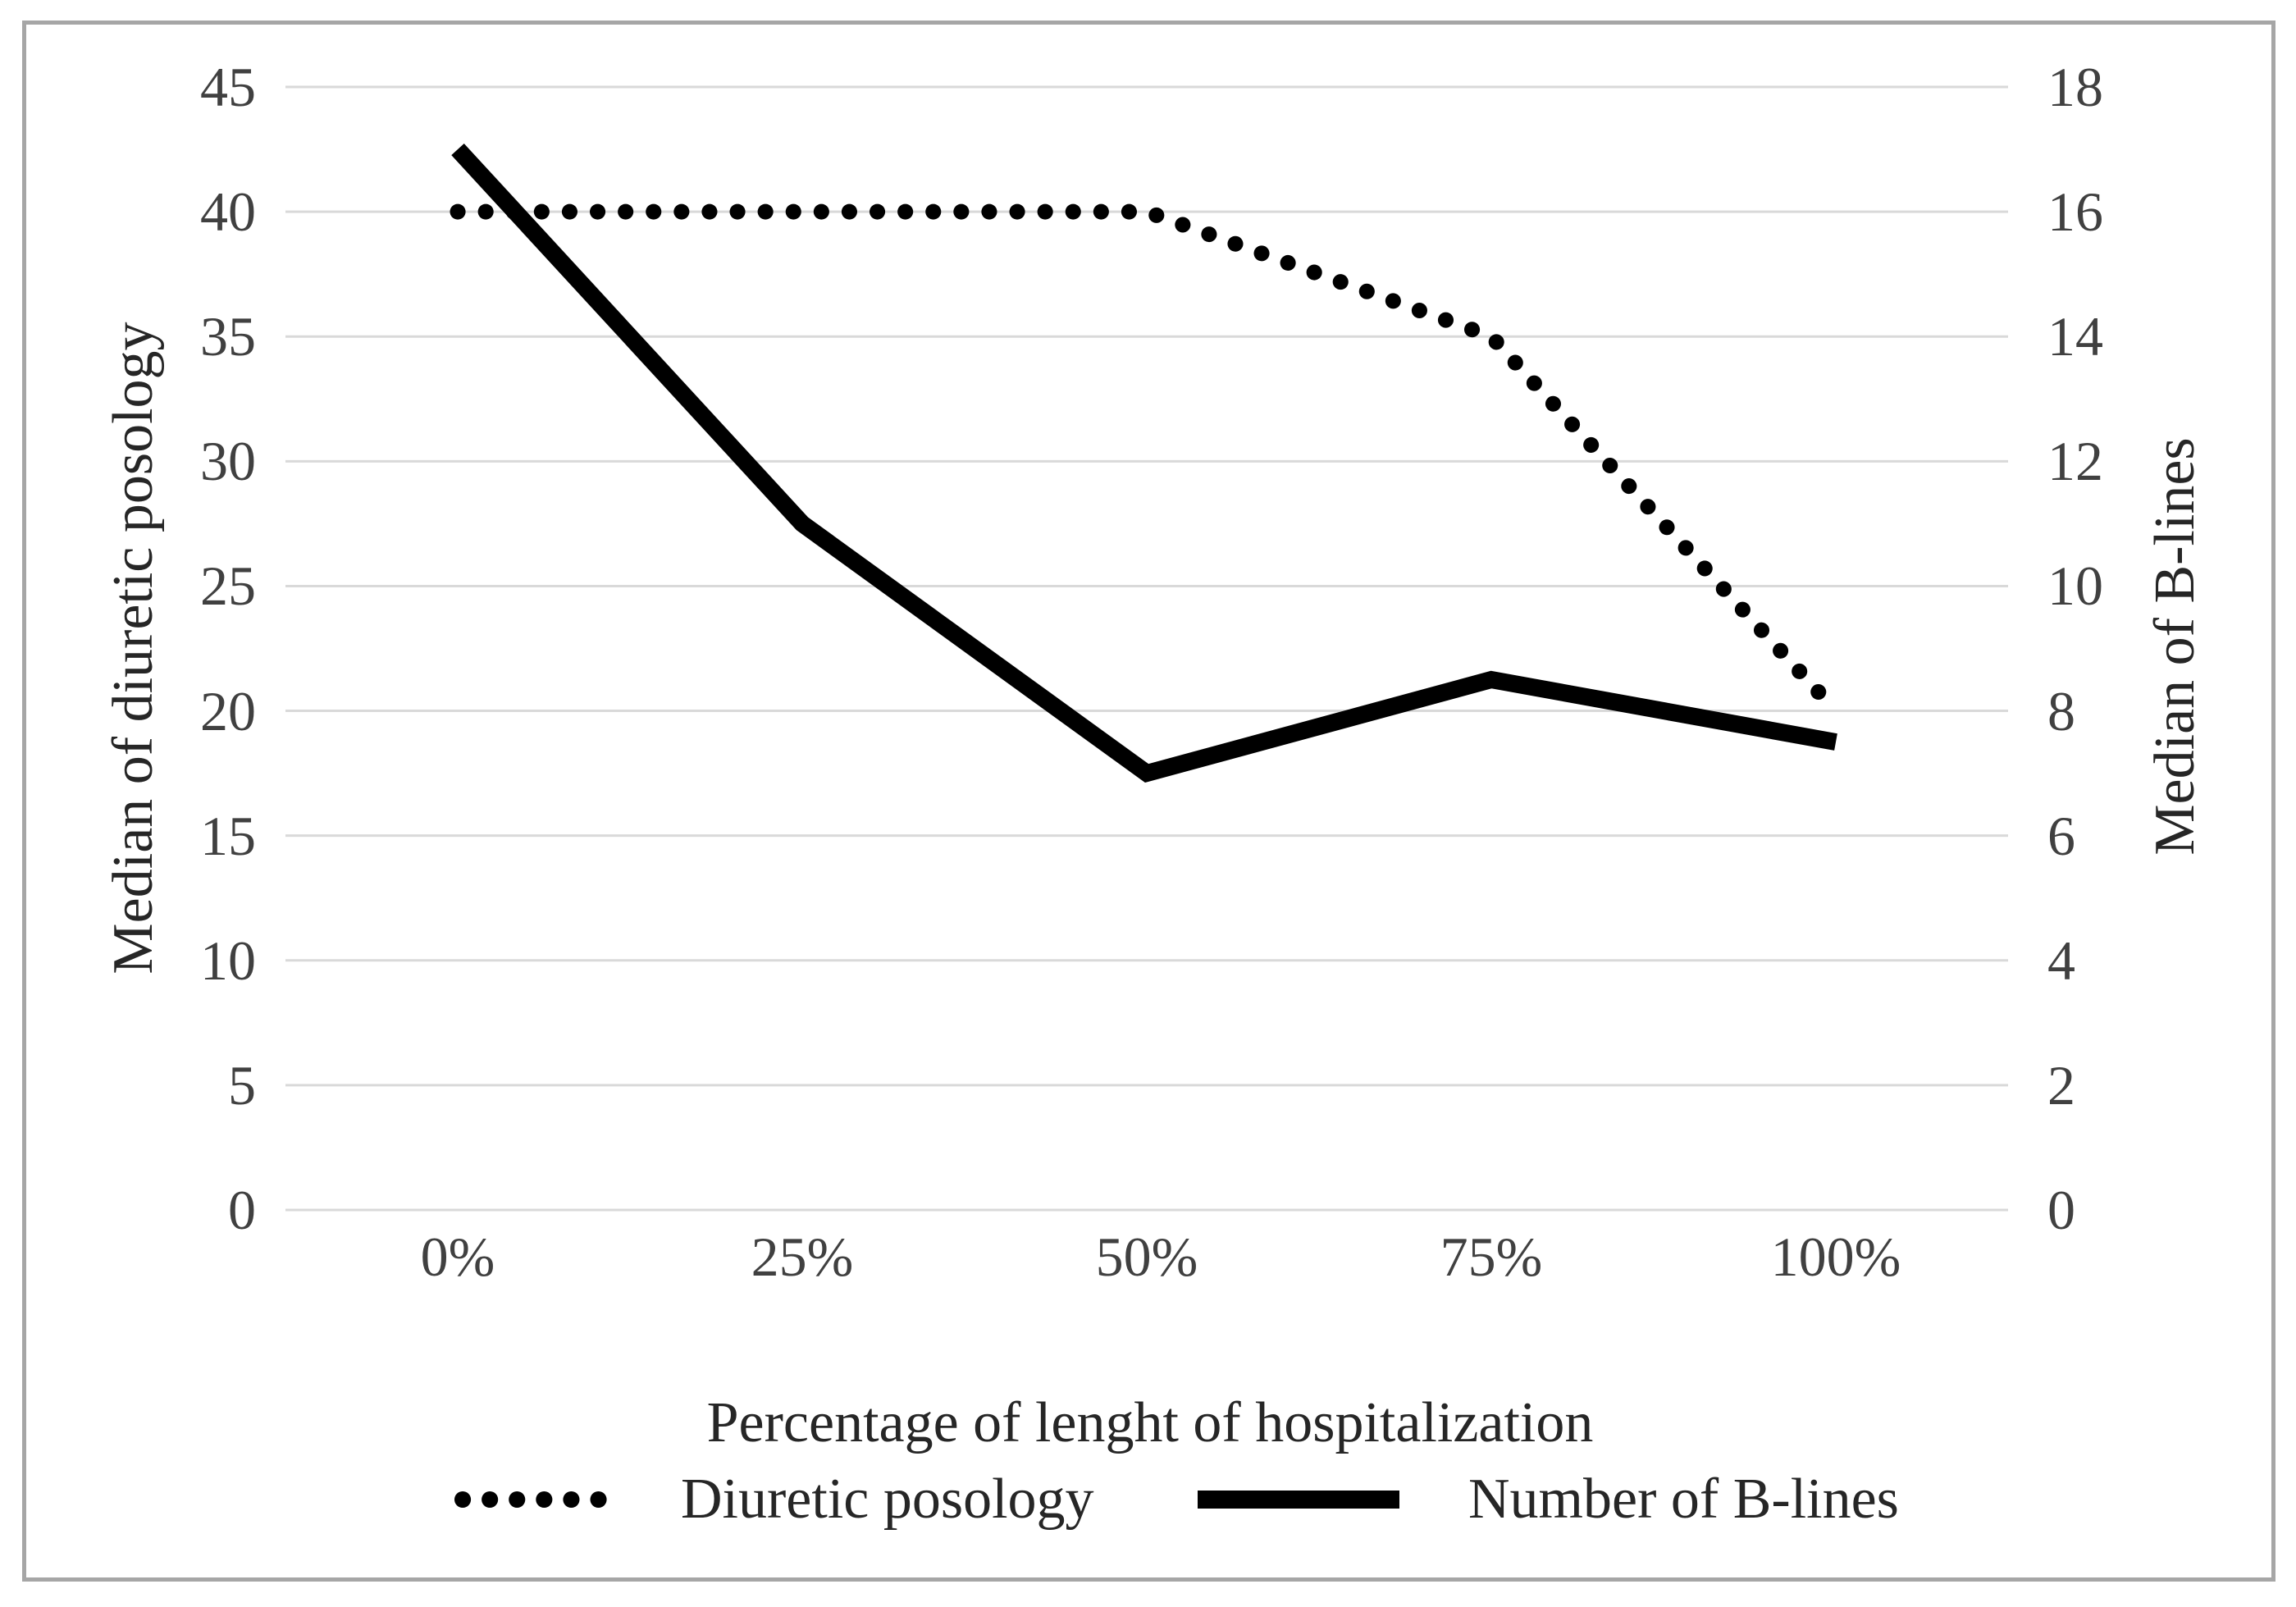  I want to click on x-axis-title: Percentage of lenght of hospitalization, so click(1150, 1422).